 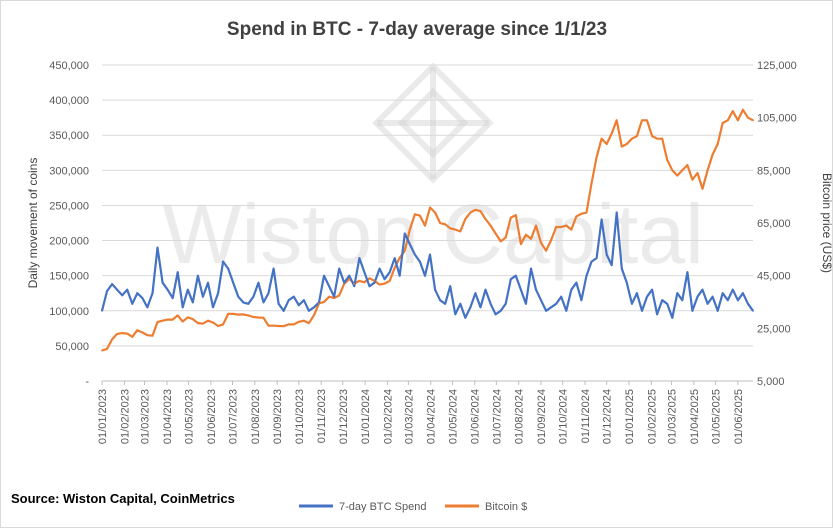 I want to click on x-tick-label: 01/01/2023, so click(x=103, y=416).